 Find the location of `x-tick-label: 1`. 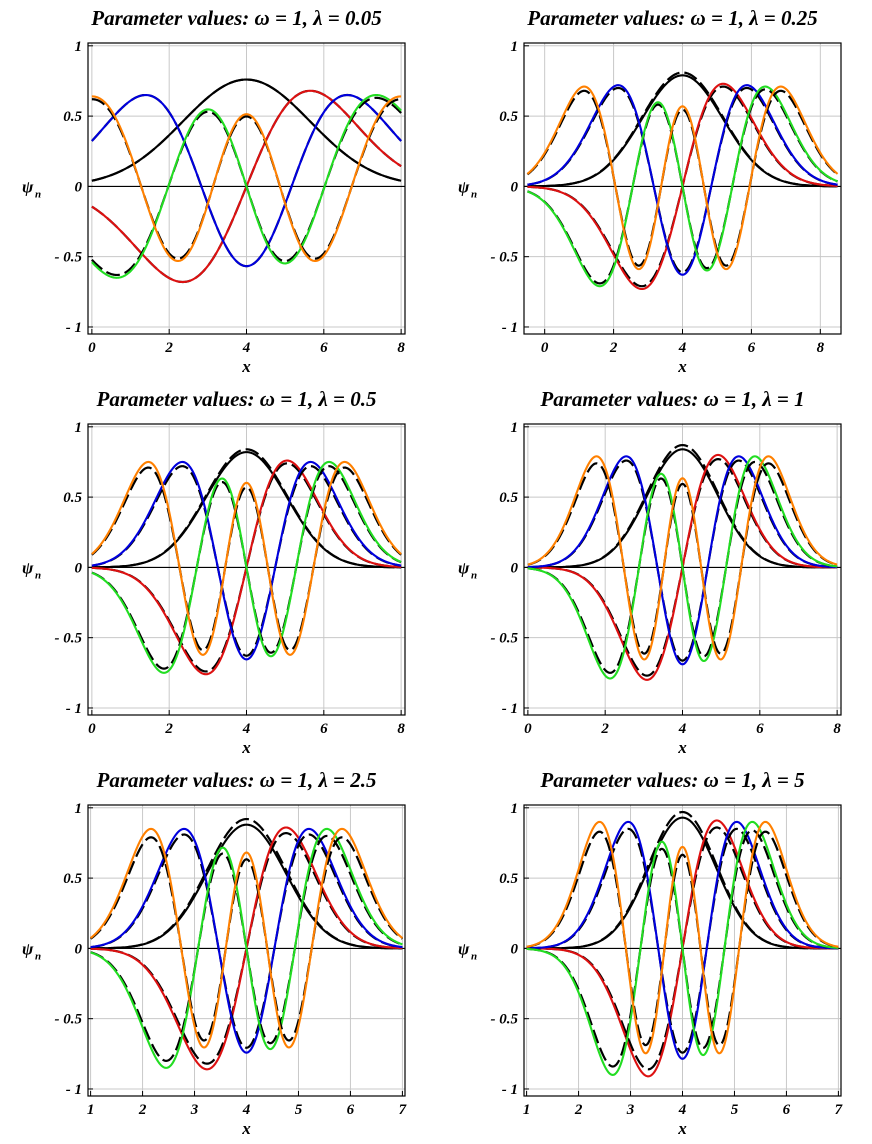

x-tick-label: 1 is located at coordinates (527, 1110).